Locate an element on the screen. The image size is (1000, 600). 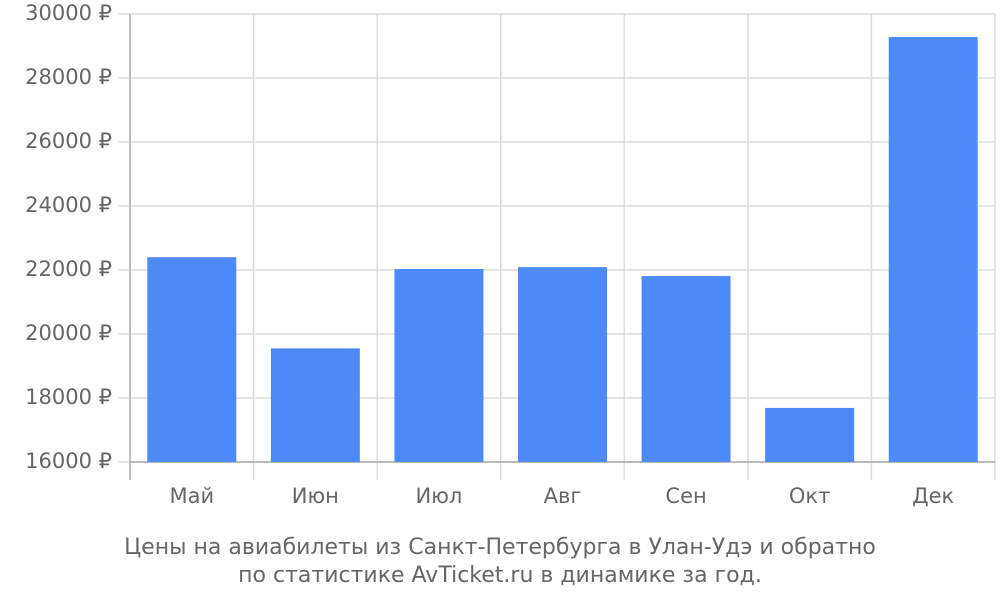
y-tick-label: 22000 ₽ is located at coordinates (68, 269).